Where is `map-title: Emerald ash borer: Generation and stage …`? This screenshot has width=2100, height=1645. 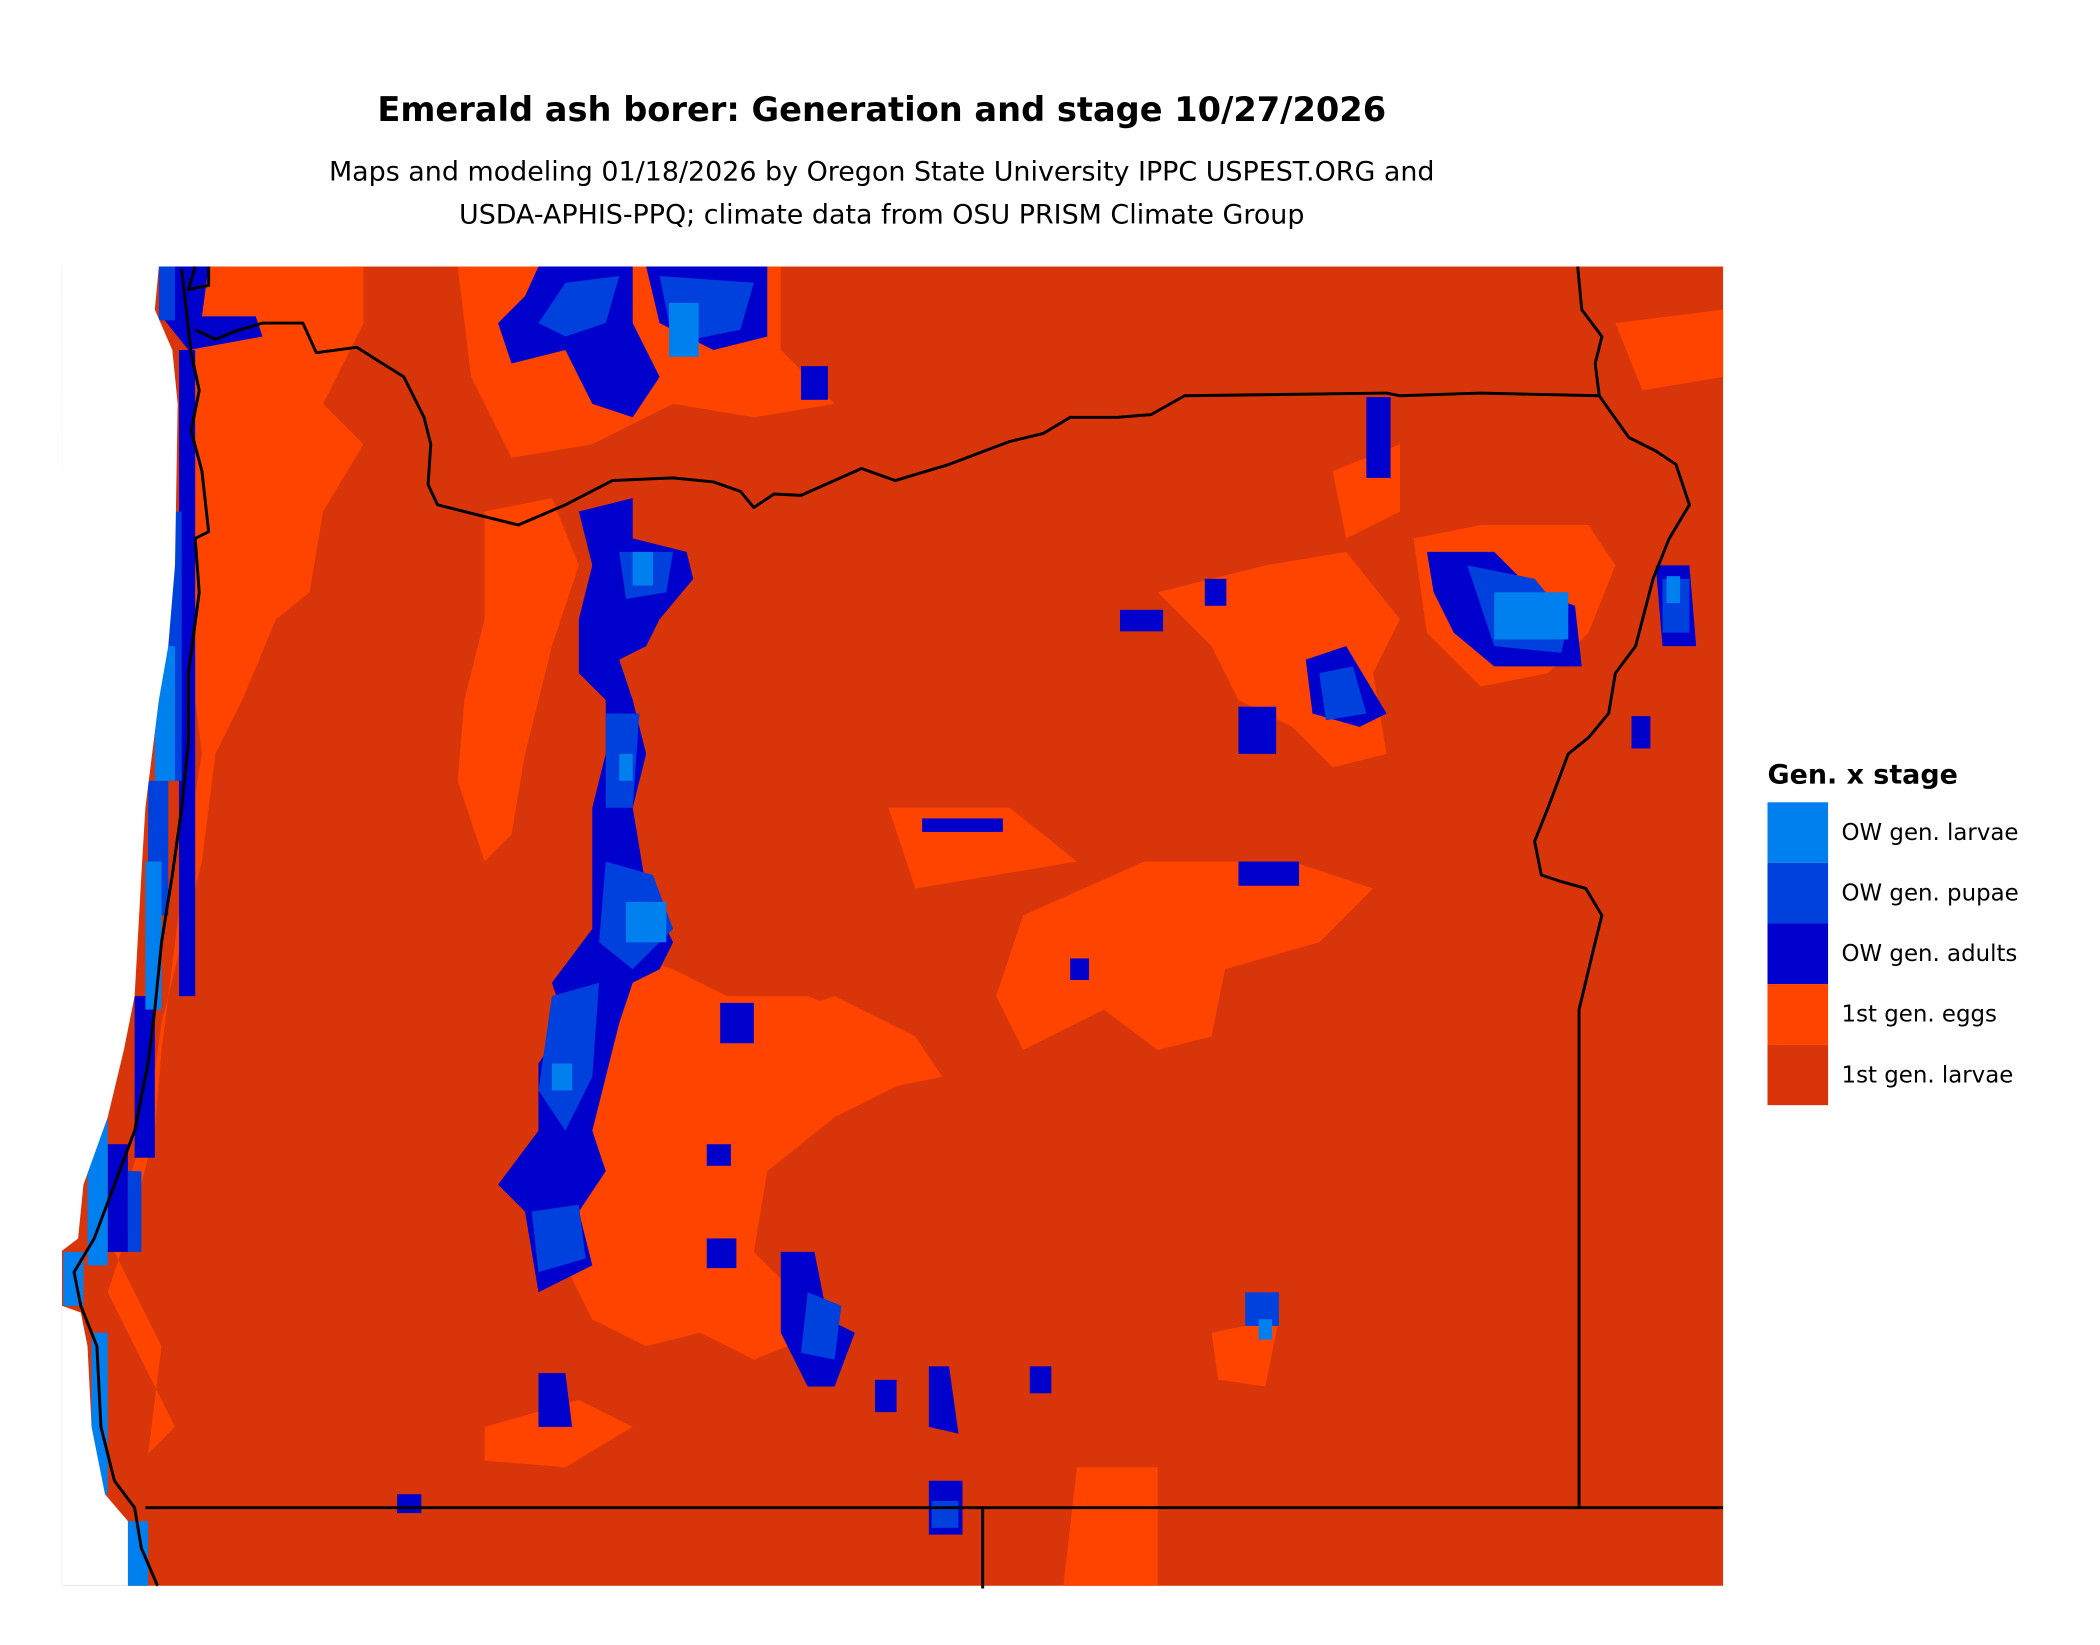
map-title: Emerald ash borer: Generation and stage … is located at coordinates (881, 109).